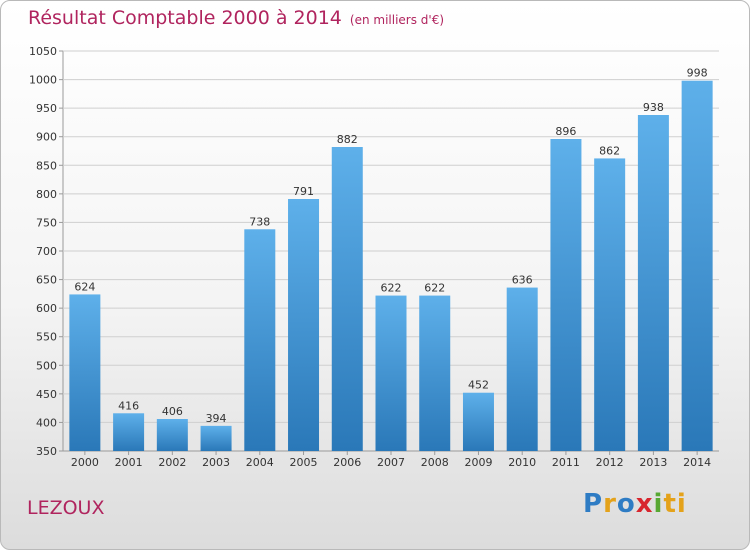 The width and height of the screenshot is (750, 550). I want to click on y-tick-label: 950, so click(46, 108).